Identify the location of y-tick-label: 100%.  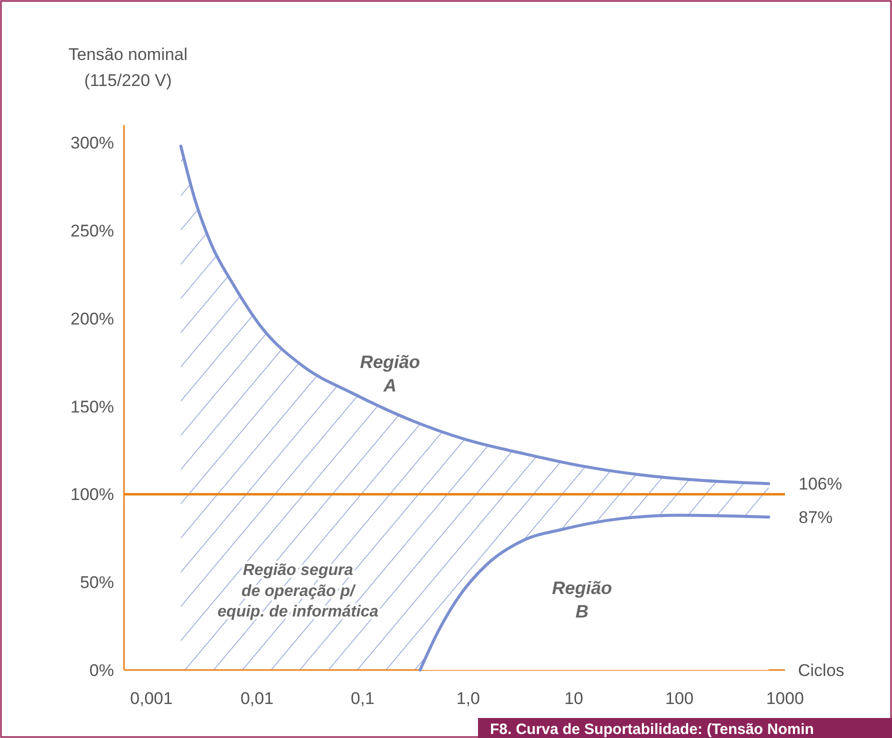
(92, 494).